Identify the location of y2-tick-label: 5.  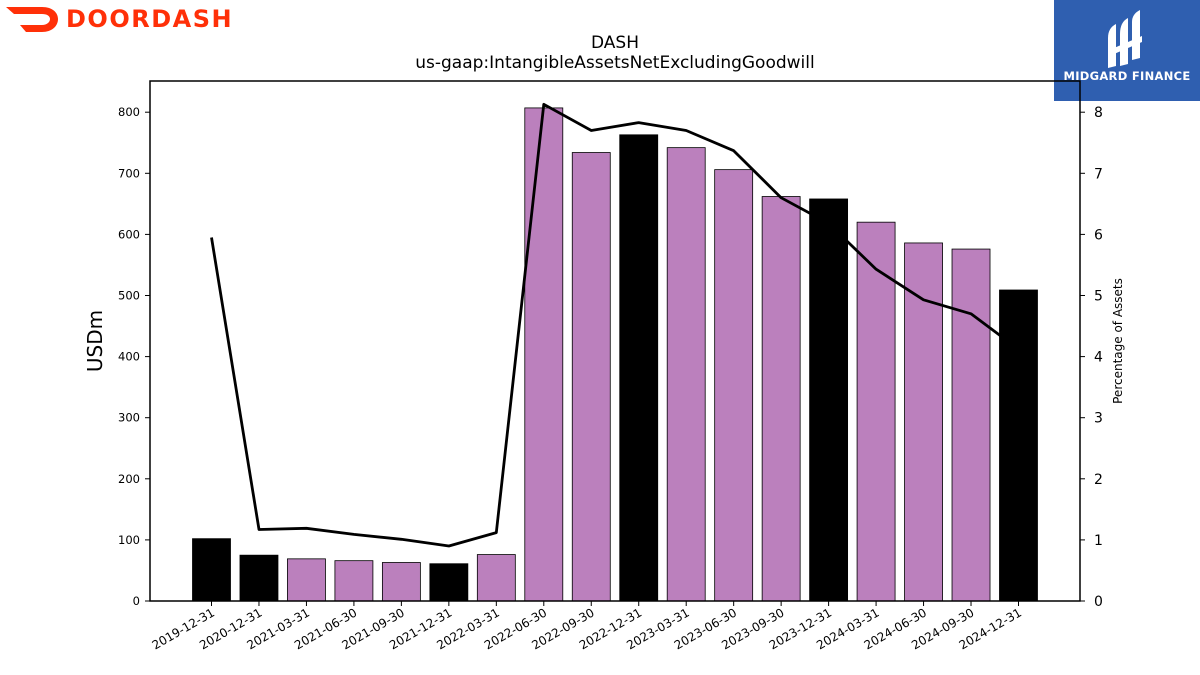
(1098, 297).